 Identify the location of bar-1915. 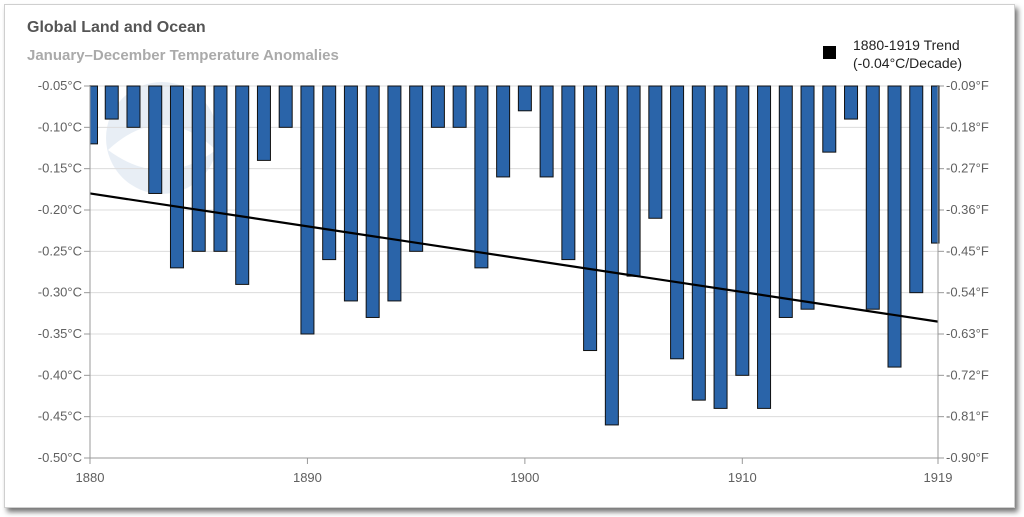
(851, 102).